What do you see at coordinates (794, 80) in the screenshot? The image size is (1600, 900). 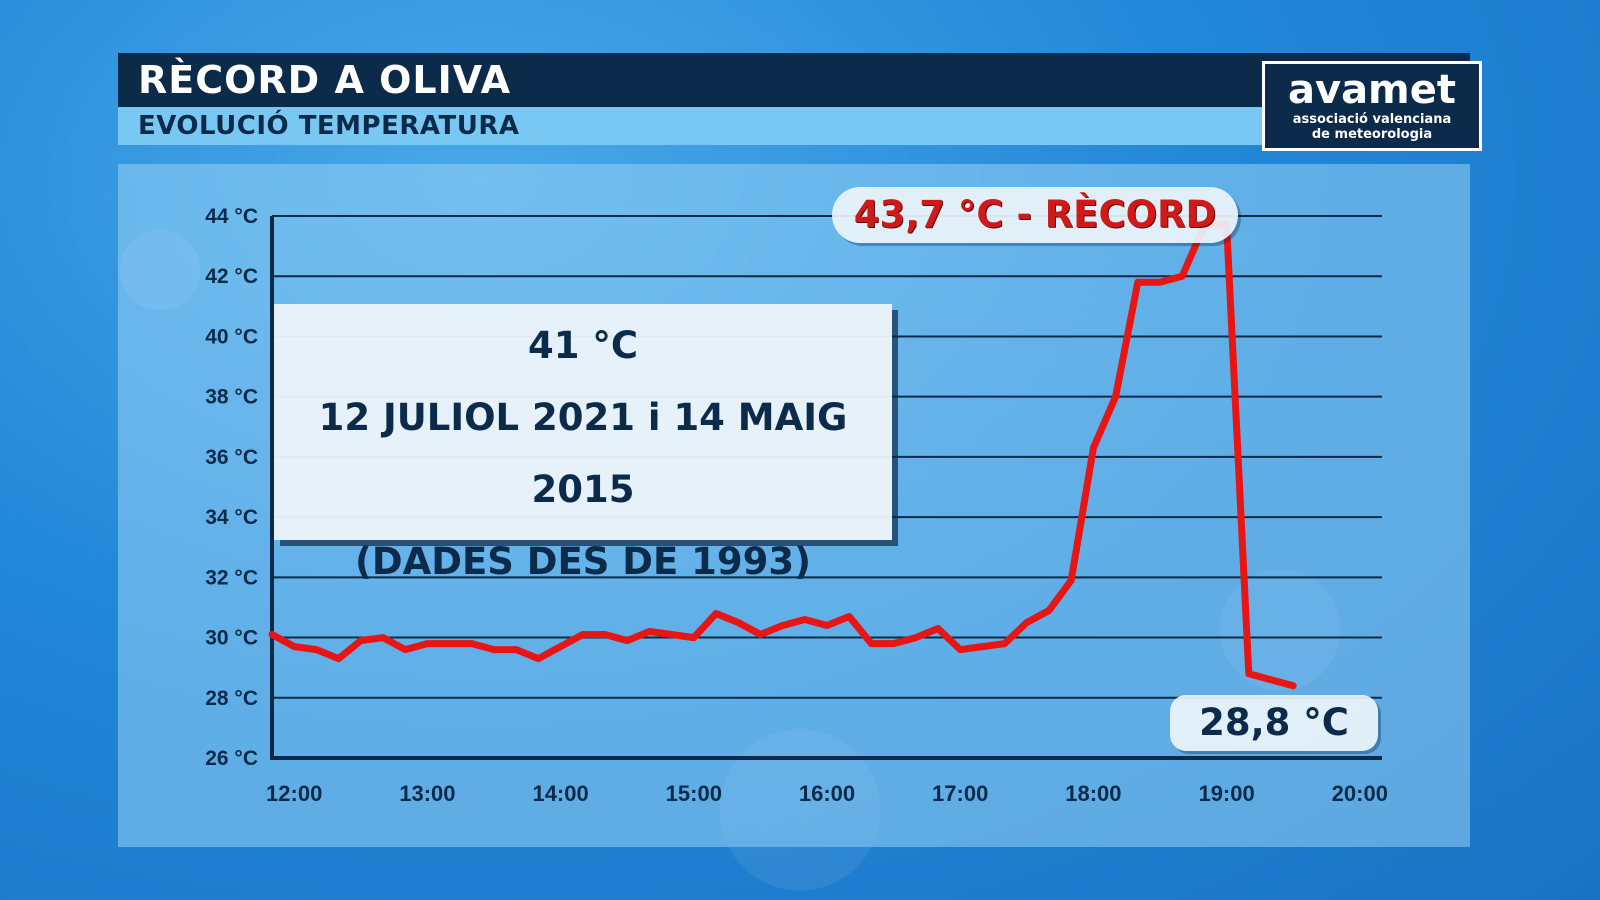 I see `title-bar` at bounding box center [794, 80].